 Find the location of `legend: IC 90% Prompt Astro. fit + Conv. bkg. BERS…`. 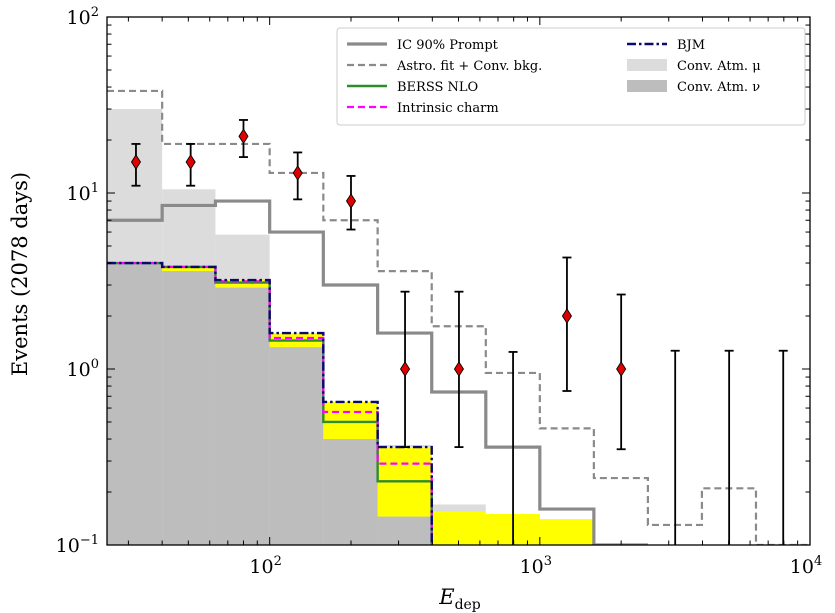

legend: IC 90% Prompt Astro. fit + Conv. bkg. BERS… is located at coordinates (571, 76).